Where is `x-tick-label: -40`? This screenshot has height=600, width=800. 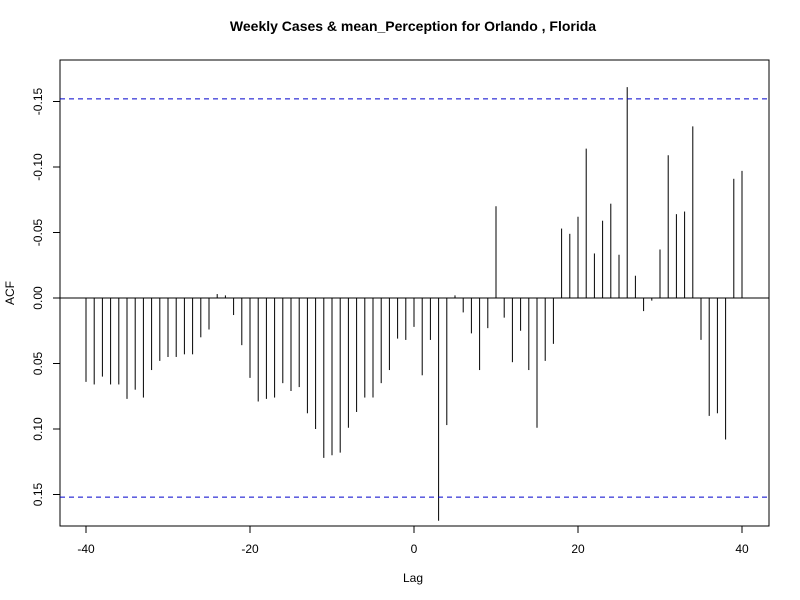 x-tick-label: -40 is located at coordinates (86, 549).